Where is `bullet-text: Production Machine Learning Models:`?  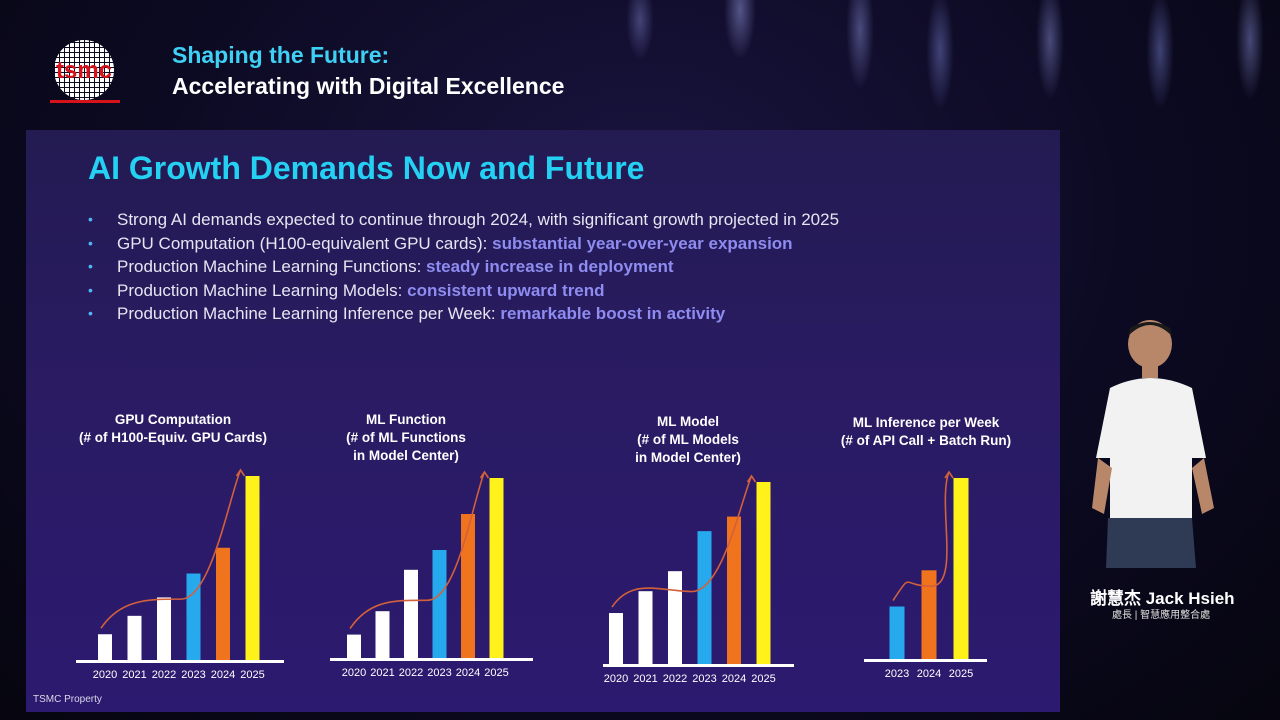
bullet-text: Production Machine Learning Models: is located at coordinates (262, 290).